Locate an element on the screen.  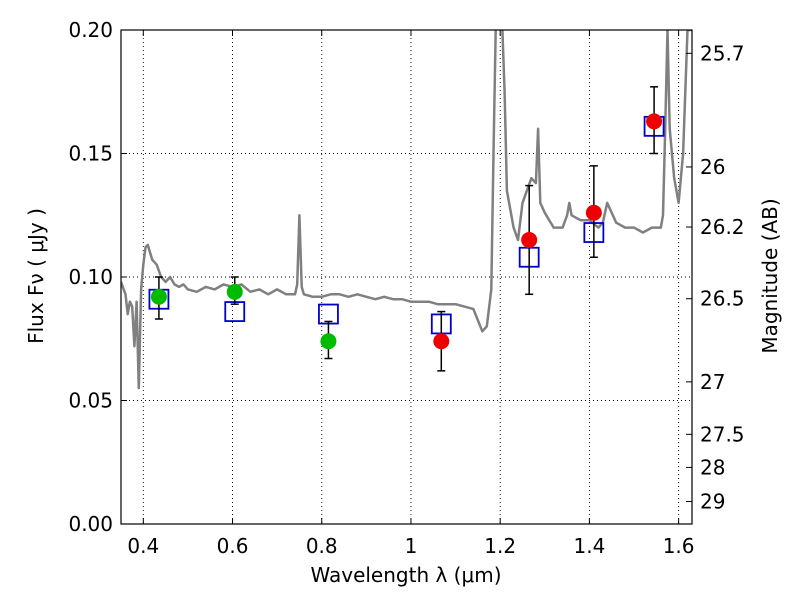
x-tick-label: 0.6 is located at coordinates (233, 546).